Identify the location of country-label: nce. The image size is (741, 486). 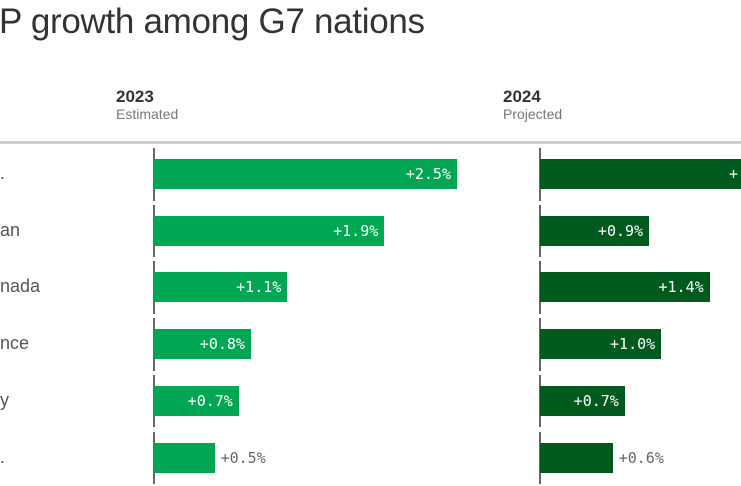
(15, 343).